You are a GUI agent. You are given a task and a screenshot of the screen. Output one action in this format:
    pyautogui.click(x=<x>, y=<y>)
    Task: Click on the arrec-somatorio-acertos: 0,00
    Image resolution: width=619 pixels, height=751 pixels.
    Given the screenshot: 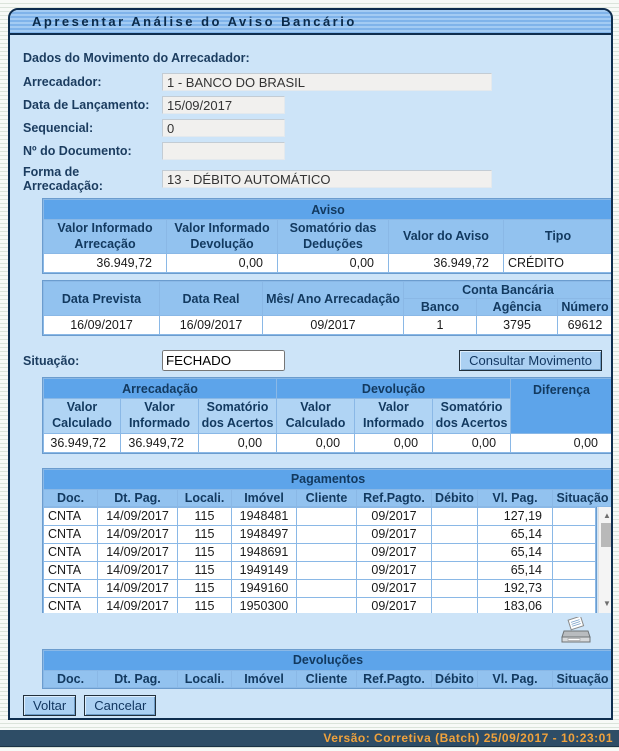 What is the action you would take?
    pyautogui.click(x=238, y=442)
    